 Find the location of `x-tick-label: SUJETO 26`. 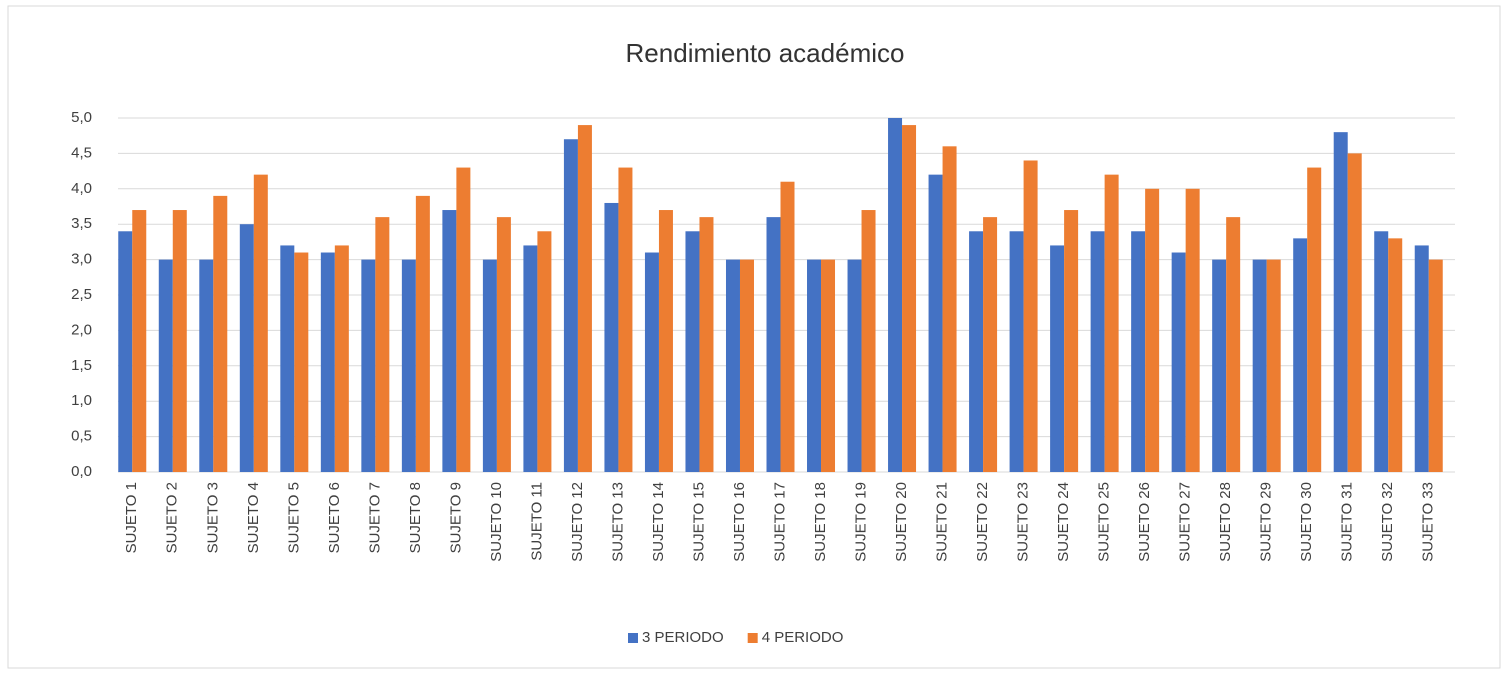

x-tick-label: SUJETO 26 is located at coordinates (1144, 522).